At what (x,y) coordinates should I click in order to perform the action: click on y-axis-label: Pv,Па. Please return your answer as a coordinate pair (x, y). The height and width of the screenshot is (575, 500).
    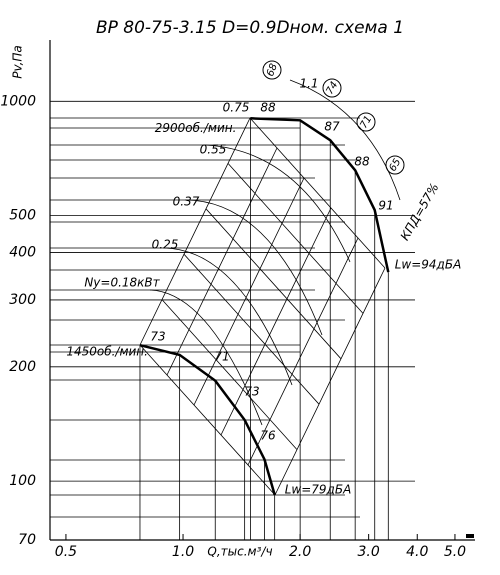
    Looking at the image, I should click on (18, 62).